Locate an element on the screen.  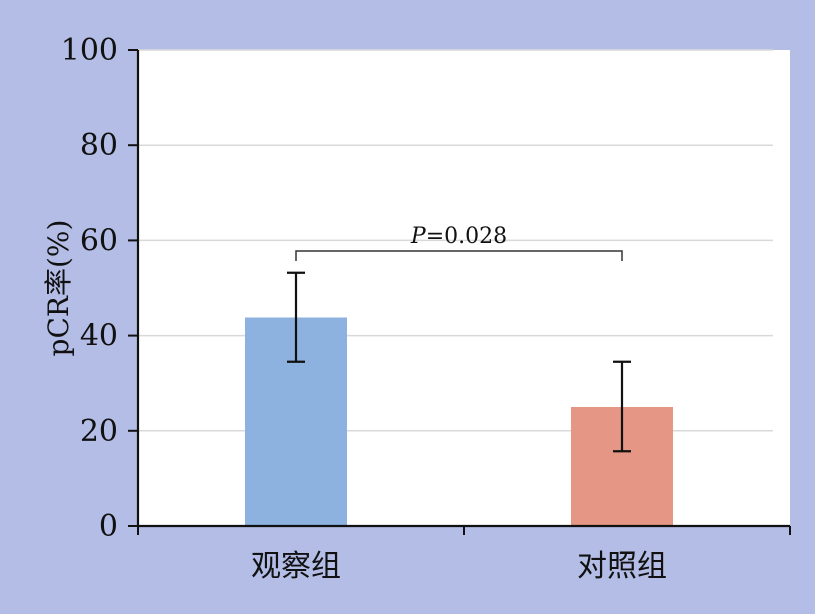
significance-bracket-line is located at coordinates (459, 255).